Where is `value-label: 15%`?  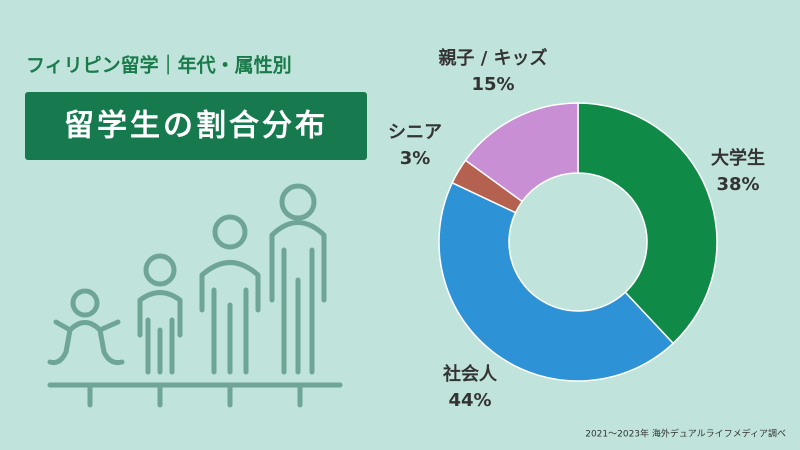 value-label: 15% is located at coordinates (492, 84).